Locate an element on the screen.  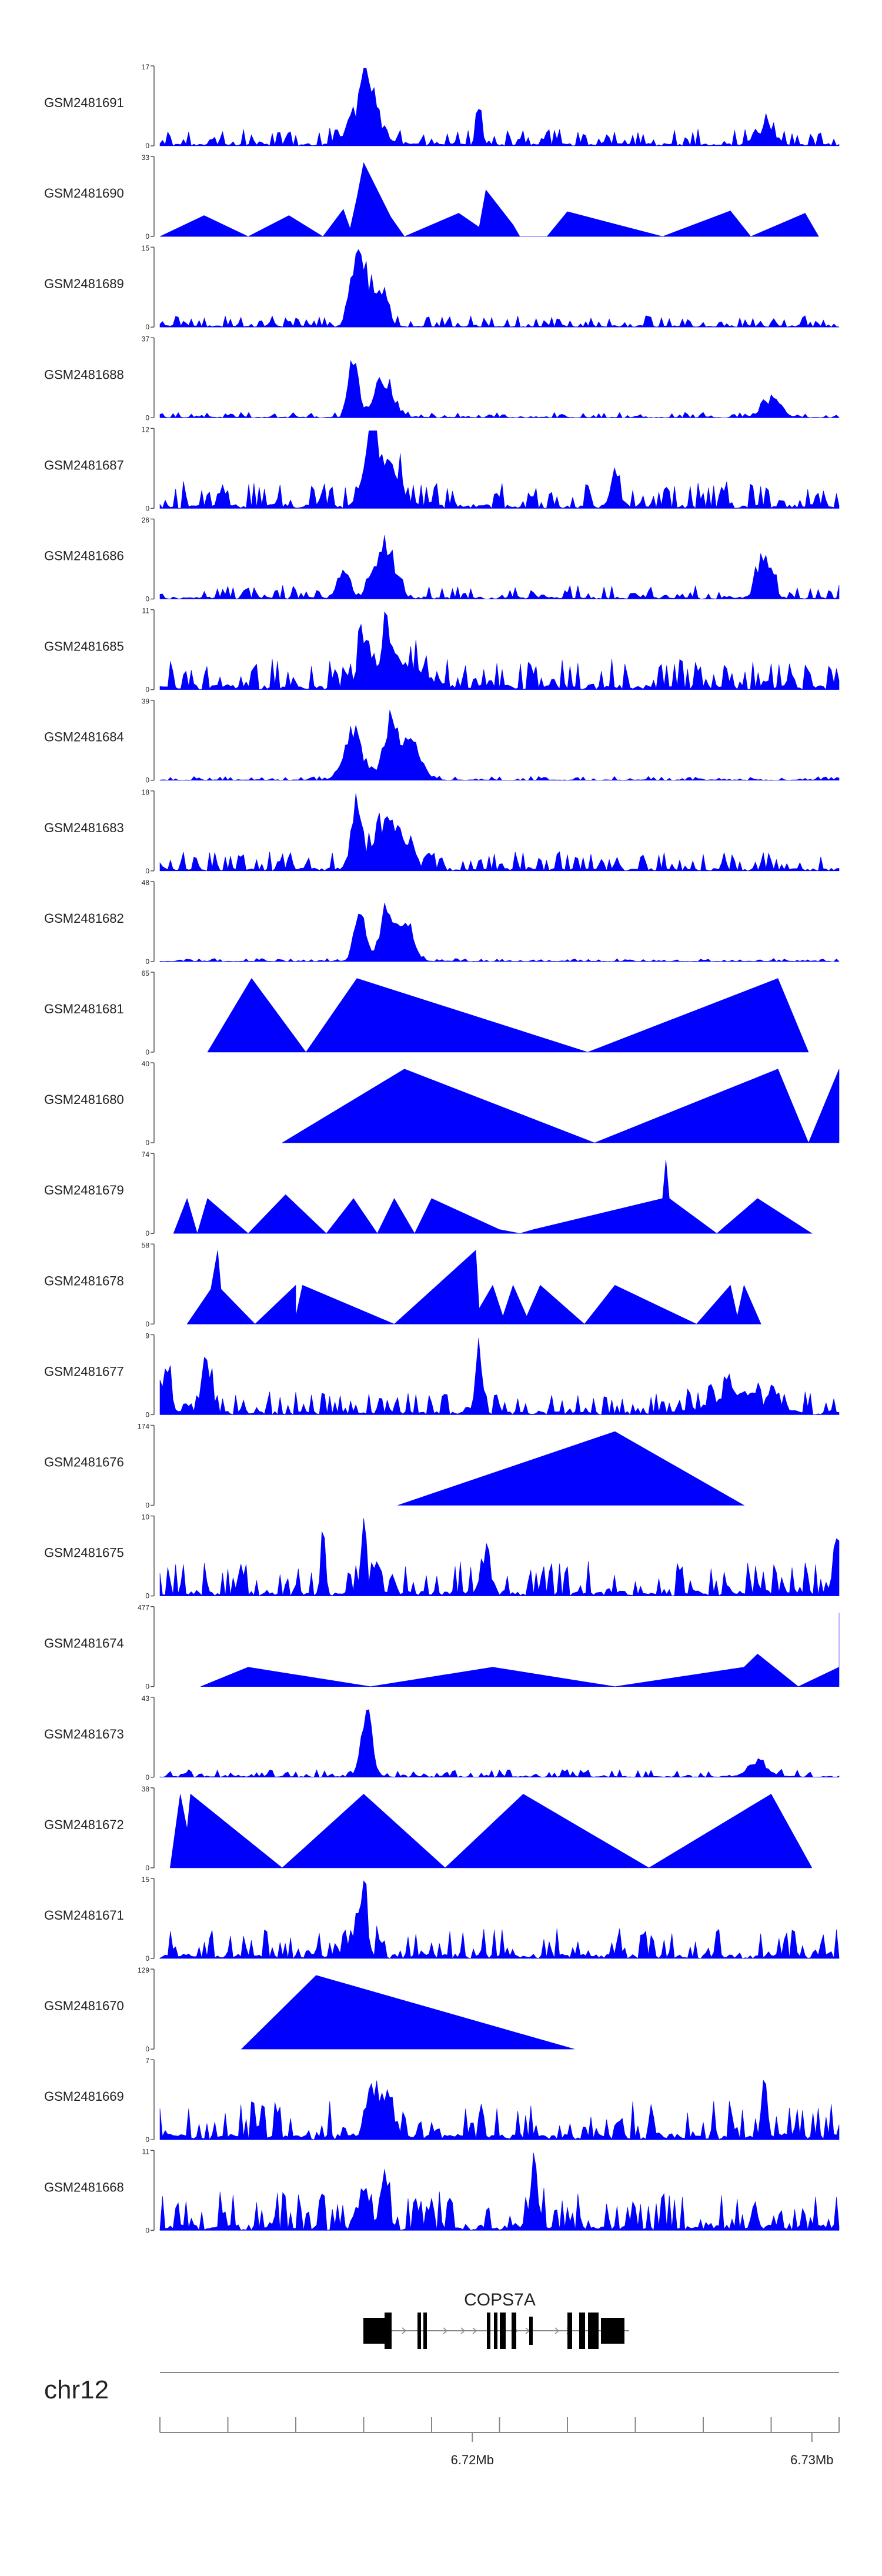
track-GSM2481678: GSM2481678 58 0 is located at coordinates (402, 1284).